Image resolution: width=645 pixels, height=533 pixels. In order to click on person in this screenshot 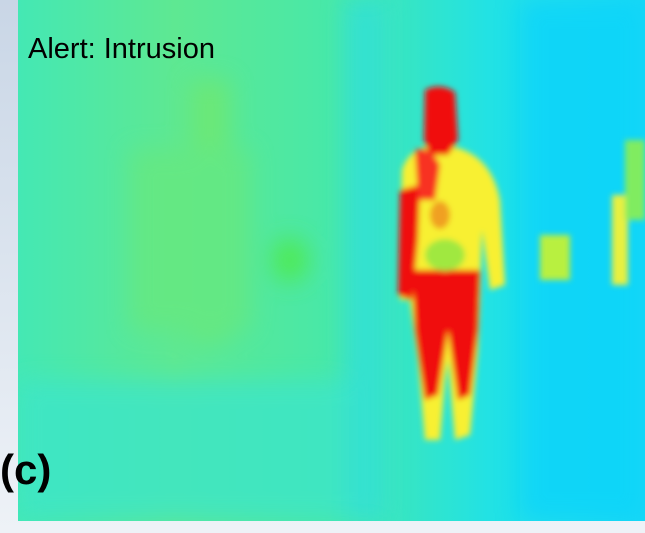, I will do `click(451, 263)`.